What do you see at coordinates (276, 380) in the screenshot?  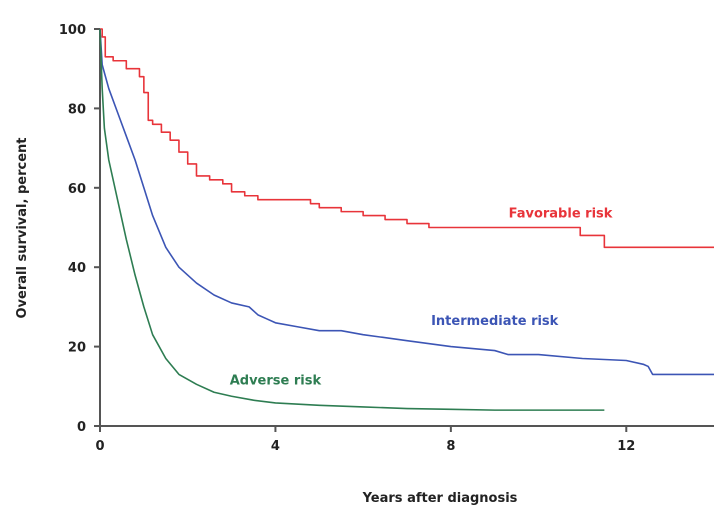 I see `series-label-adverse-risk: Adverse risk` at bounding box center [276, 380].